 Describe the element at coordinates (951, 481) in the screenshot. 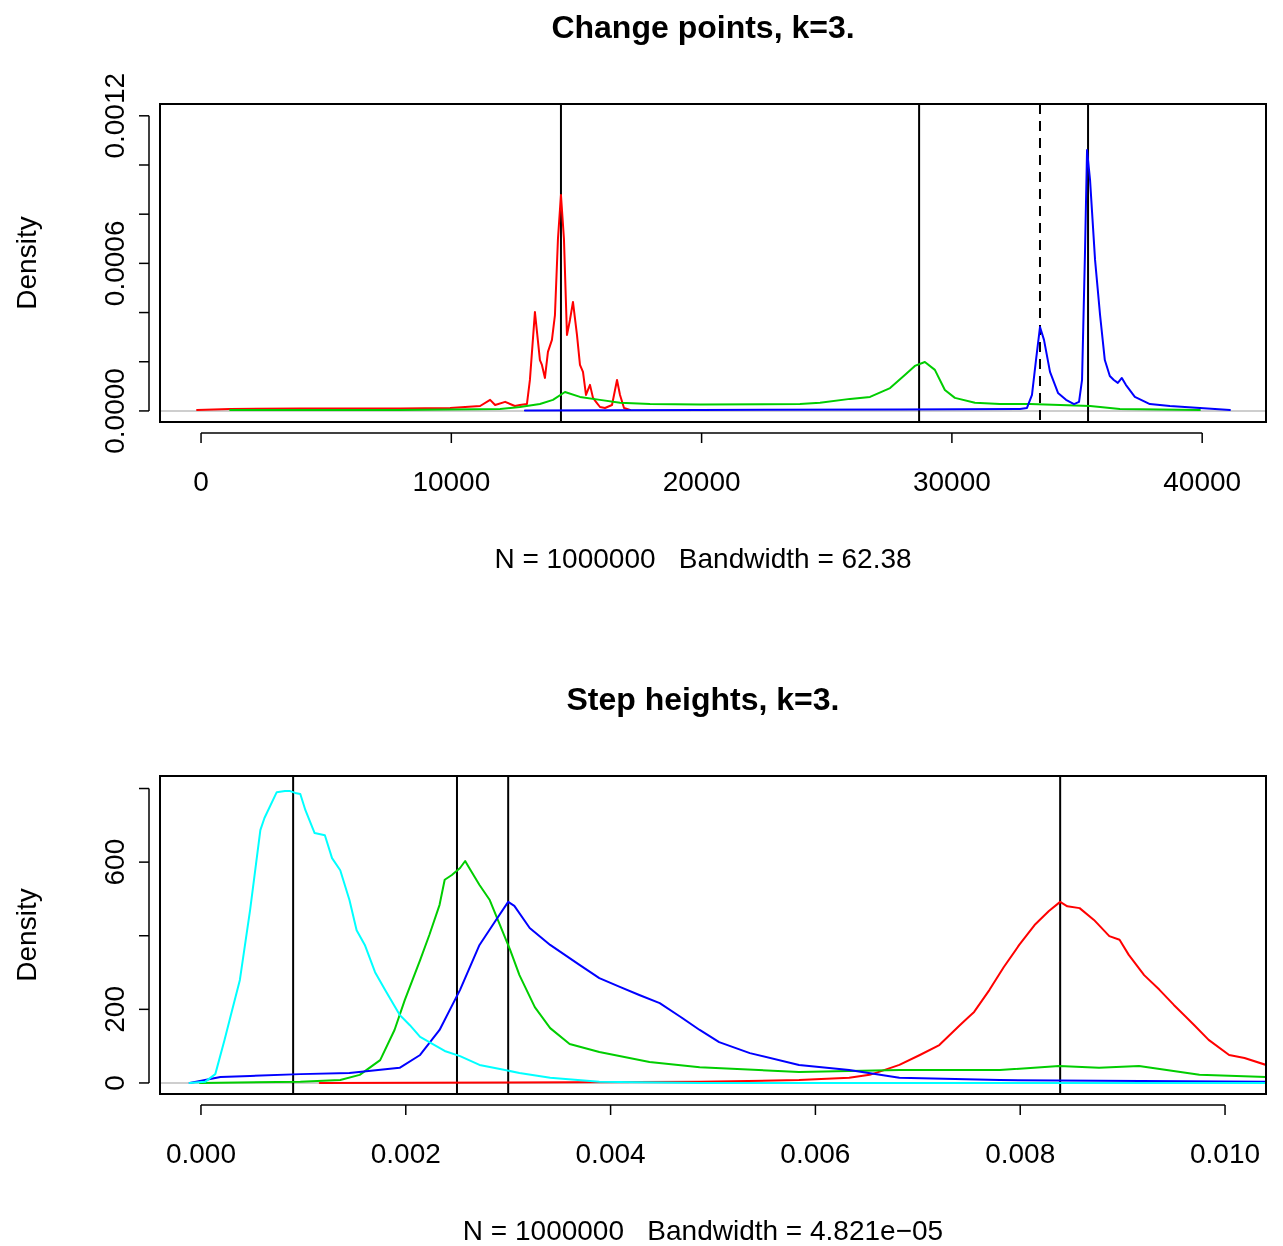

I see `x-tick-label: 30000` at that location.